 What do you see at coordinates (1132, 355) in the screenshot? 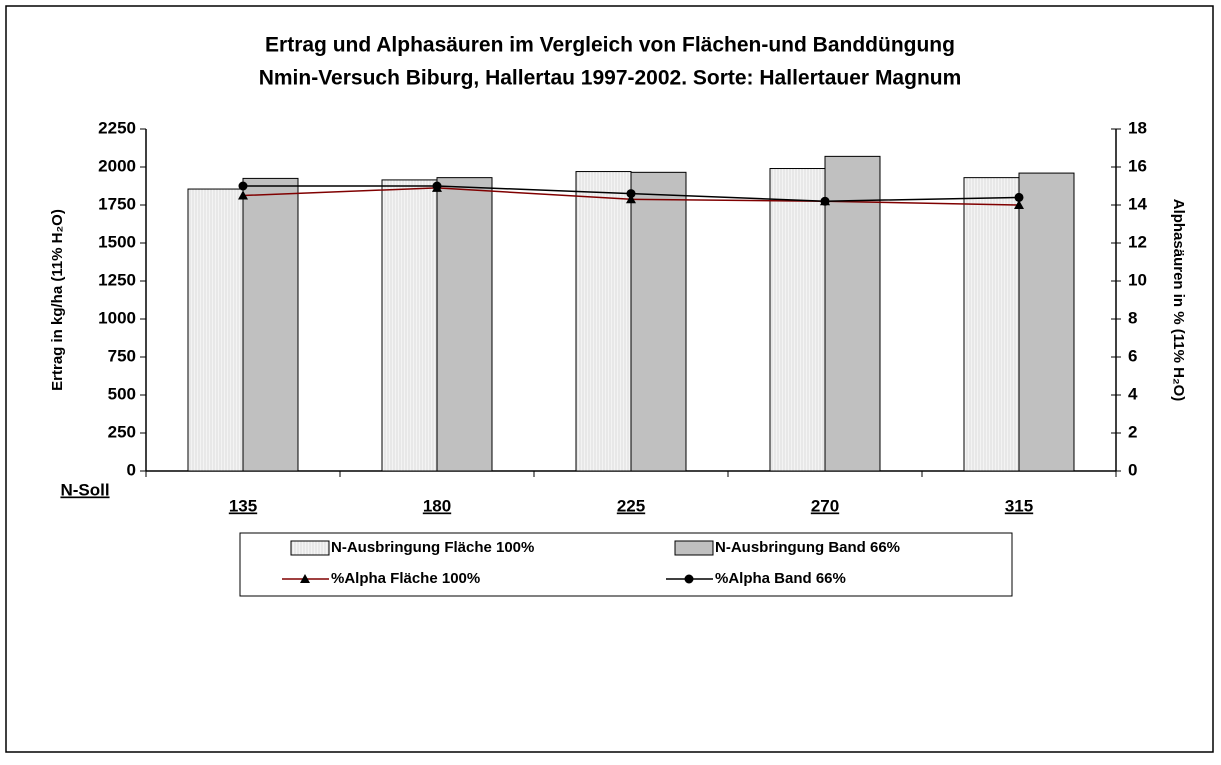
I see `y2-tick-label: 6` at bounding box center [1132, 355].